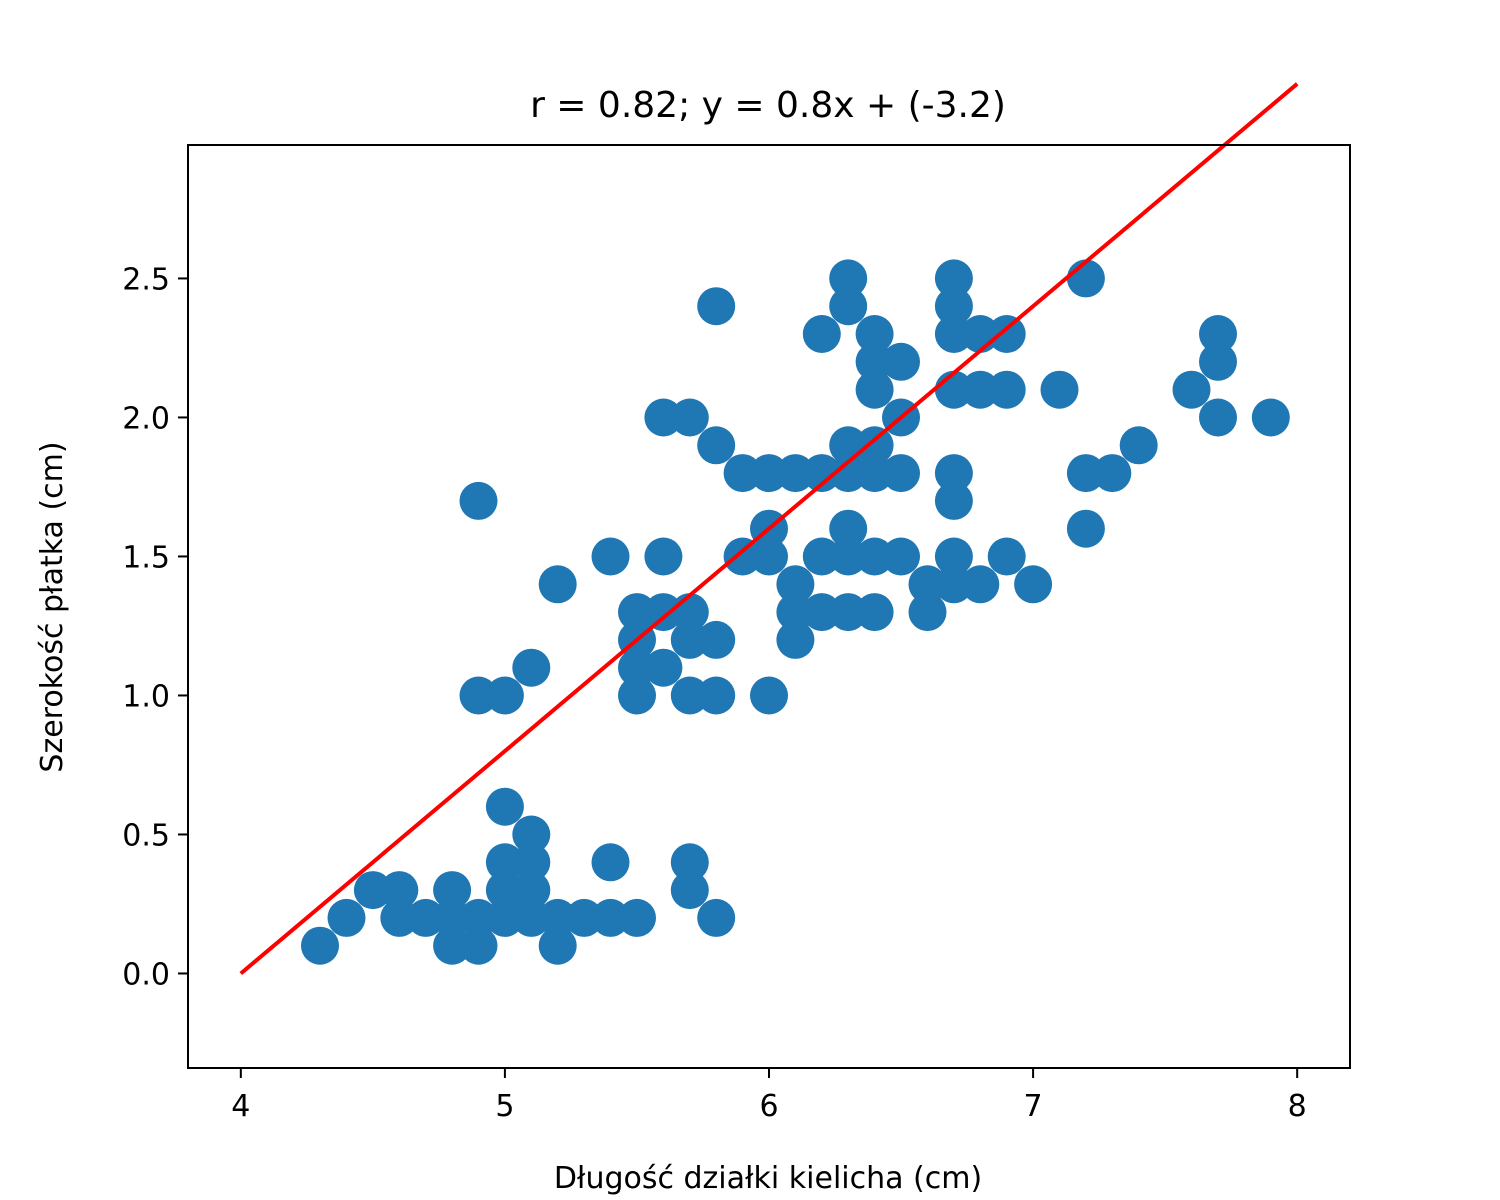  I want to click on x-tick-label: 4, so click(240, 1106).